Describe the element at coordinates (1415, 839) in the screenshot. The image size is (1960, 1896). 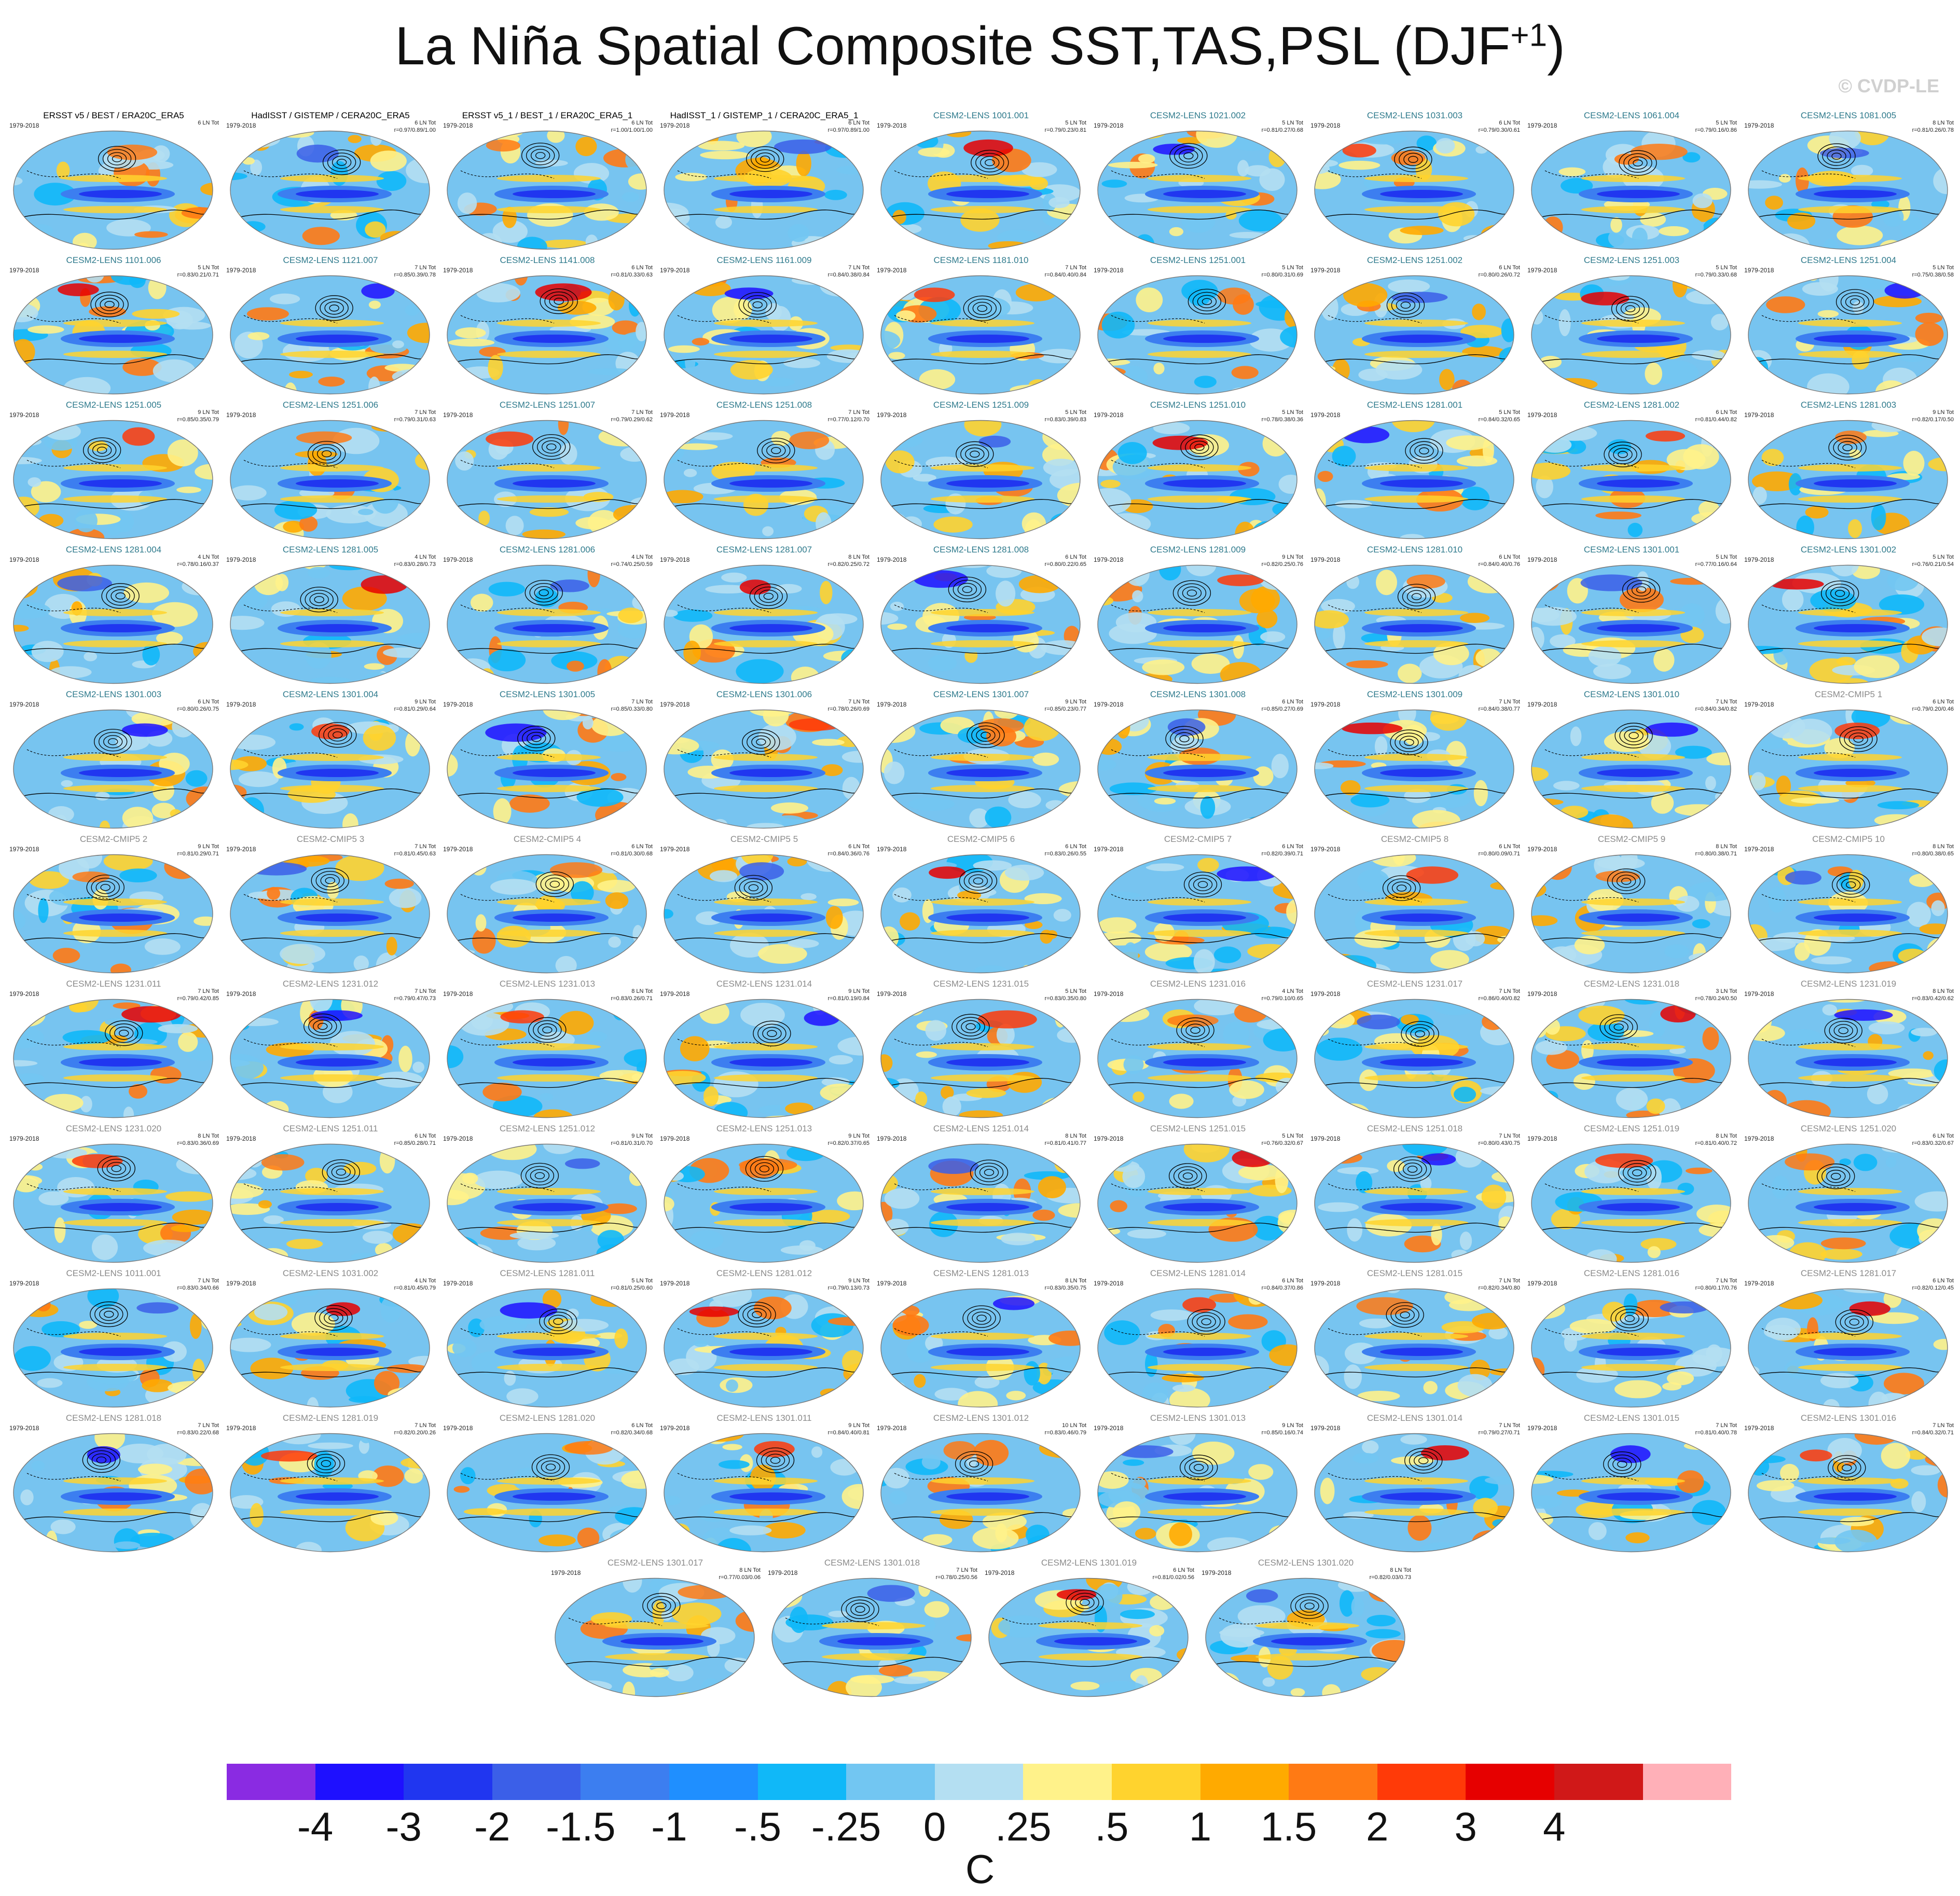
I see `panel-title: CESM2-CMIP5 8` at that location.